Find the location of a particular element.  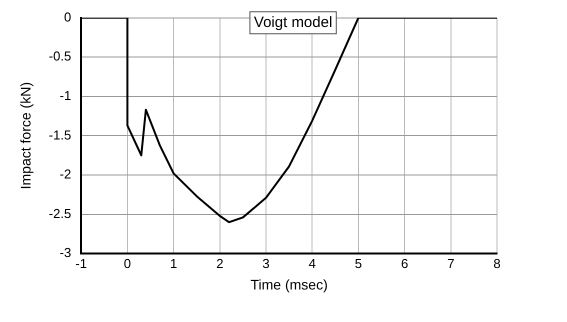

y-tick-label: -2.5 is located at coordinates (60, 213).